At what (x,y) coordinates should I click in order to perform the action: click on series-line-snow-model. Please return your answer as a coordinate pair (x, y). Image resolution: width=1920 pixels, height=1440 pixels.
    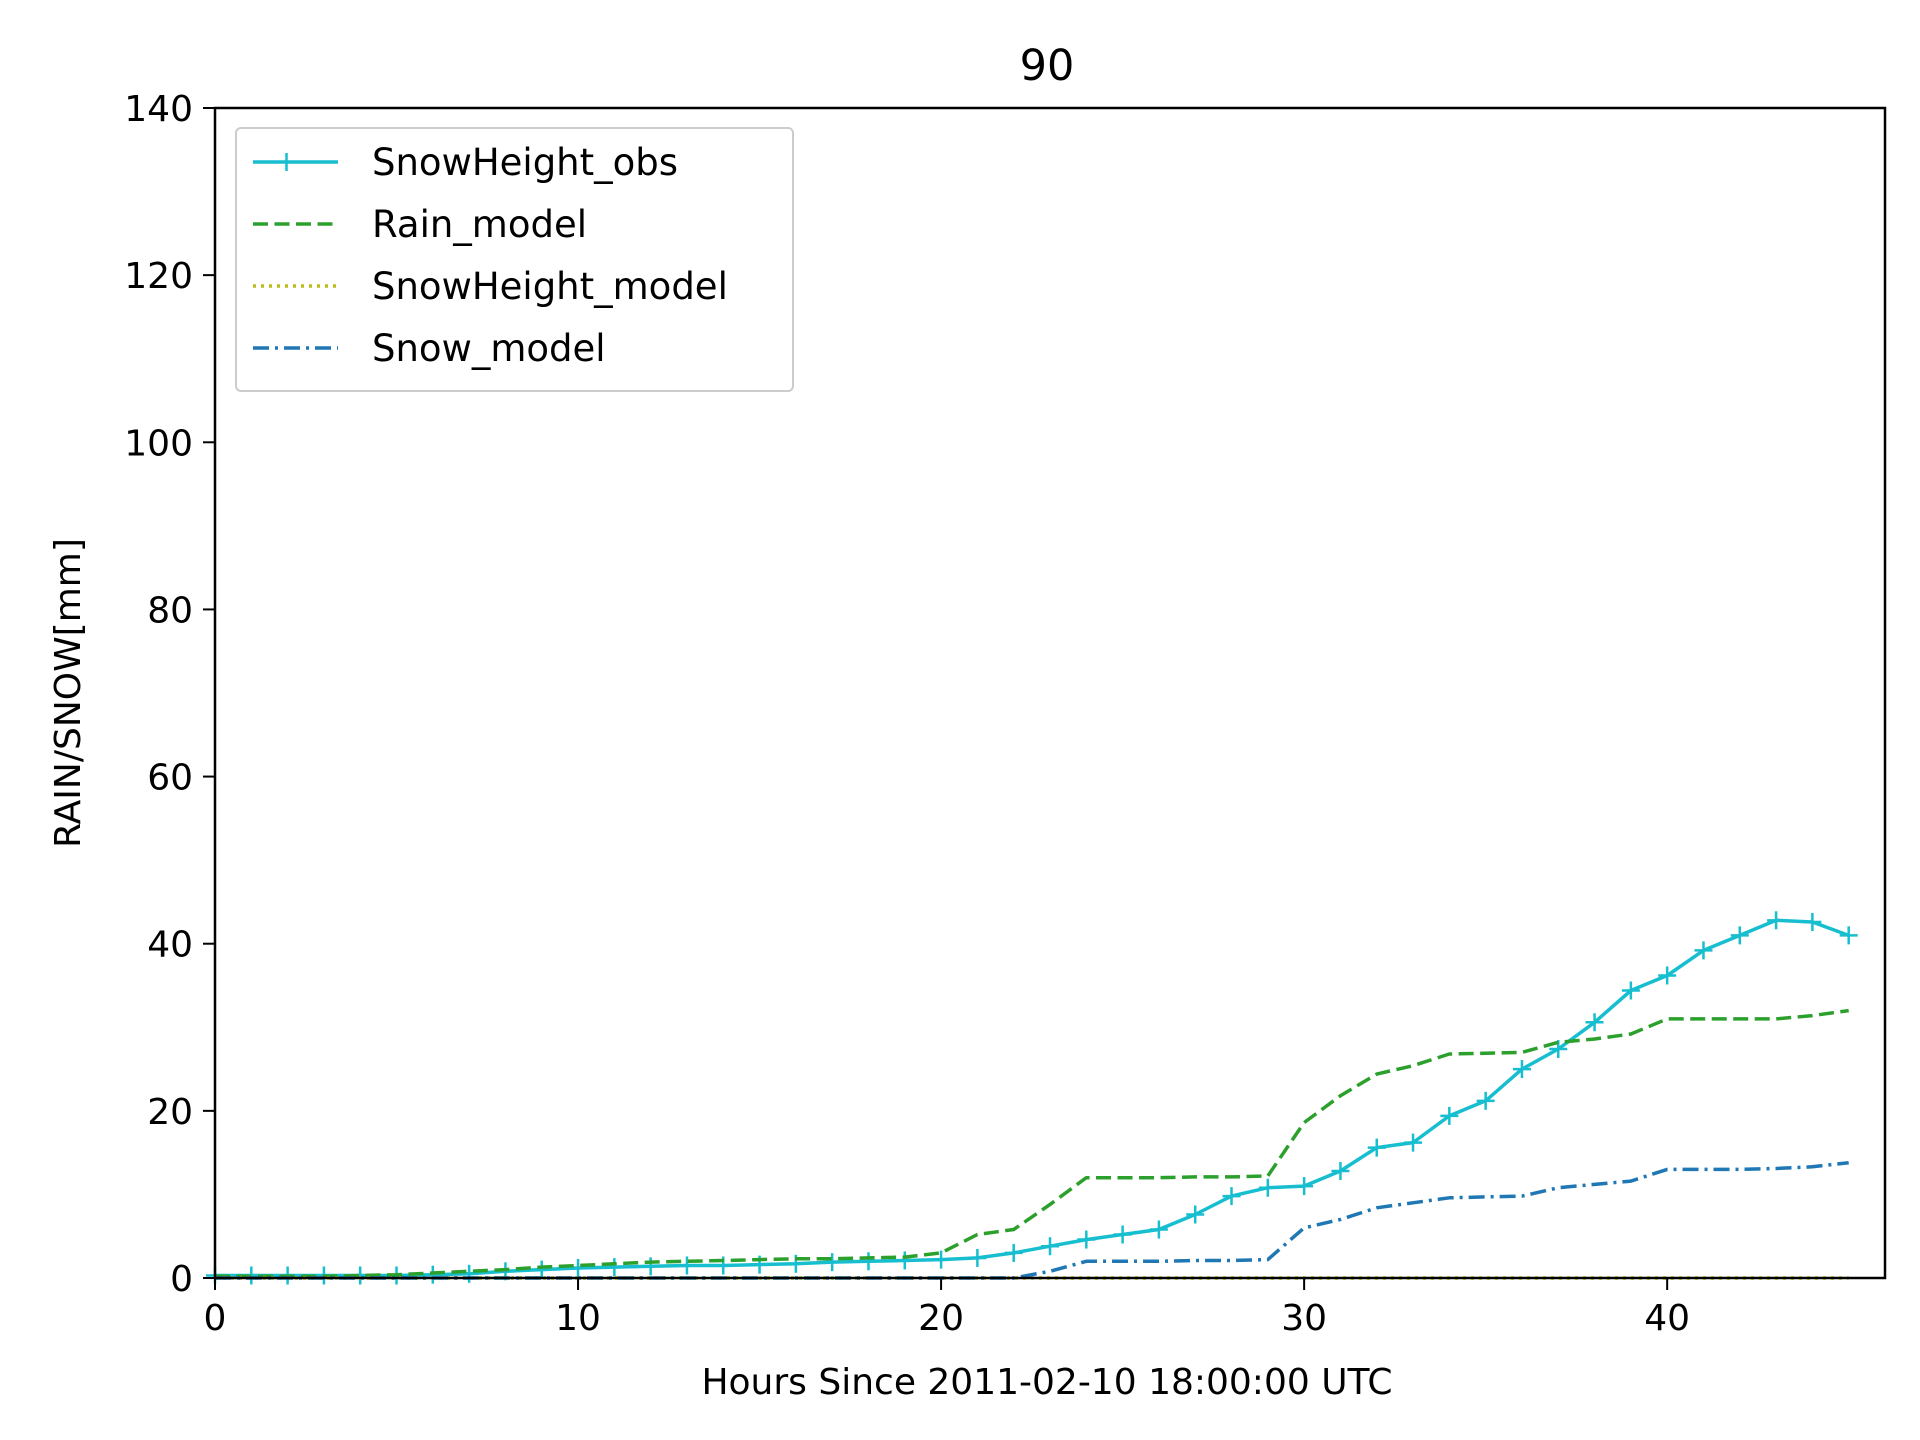
    Looking at the image, I should click on (1032, 1220).